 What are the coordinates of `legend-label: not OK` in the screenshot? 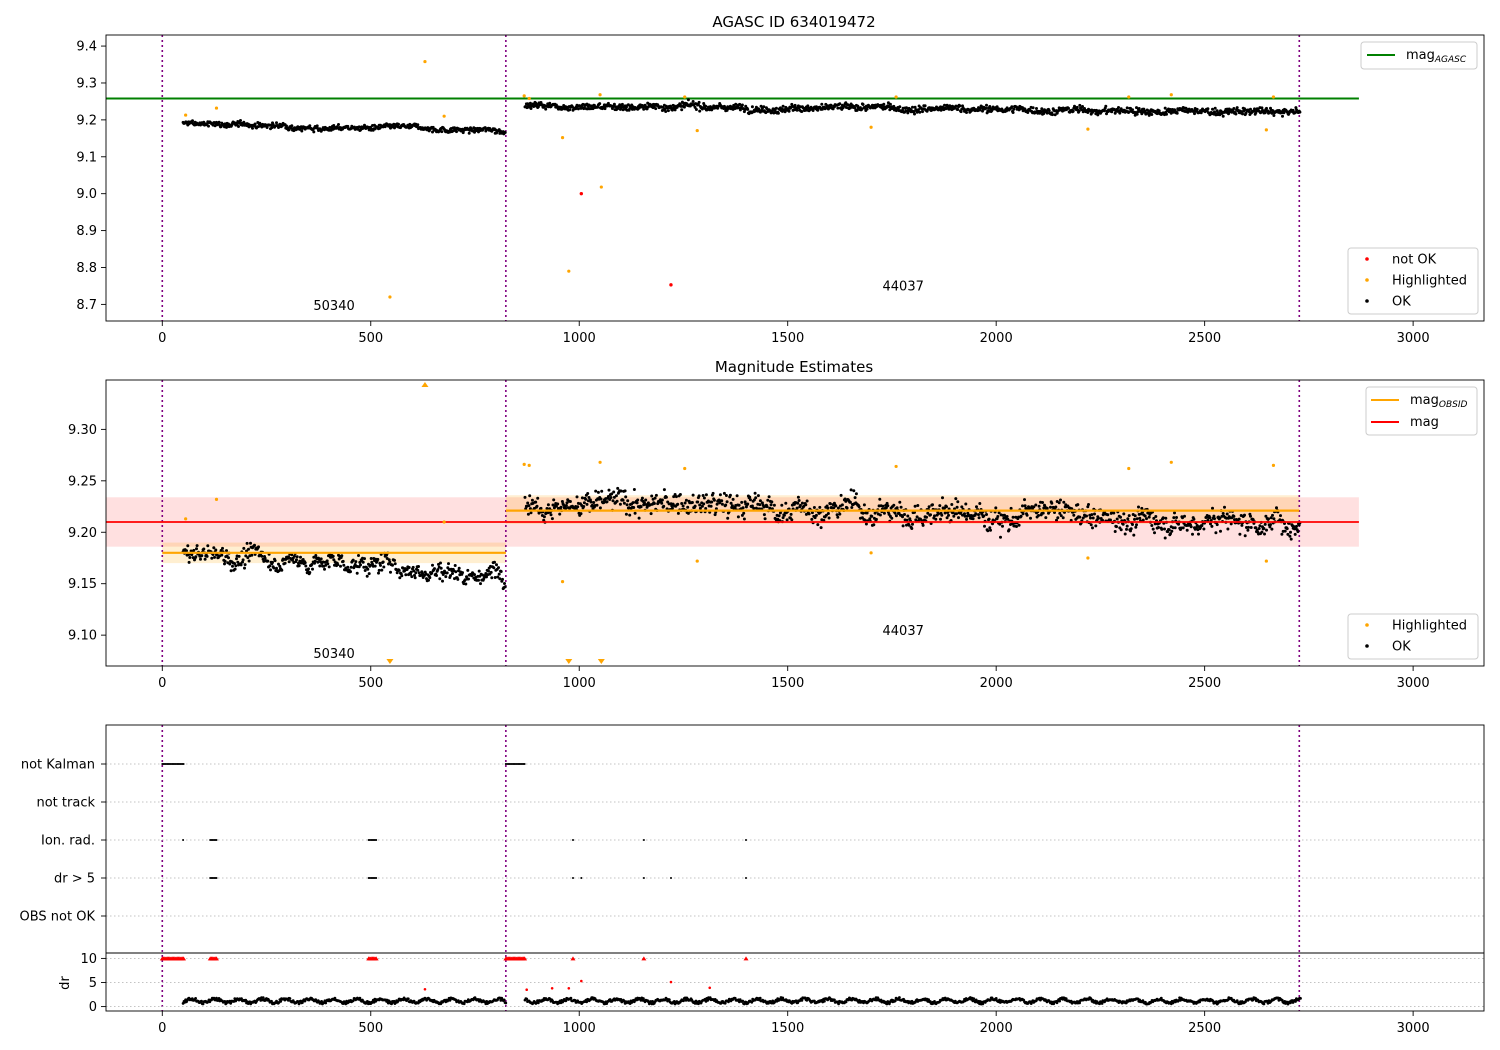 It's located at (1414, 260).